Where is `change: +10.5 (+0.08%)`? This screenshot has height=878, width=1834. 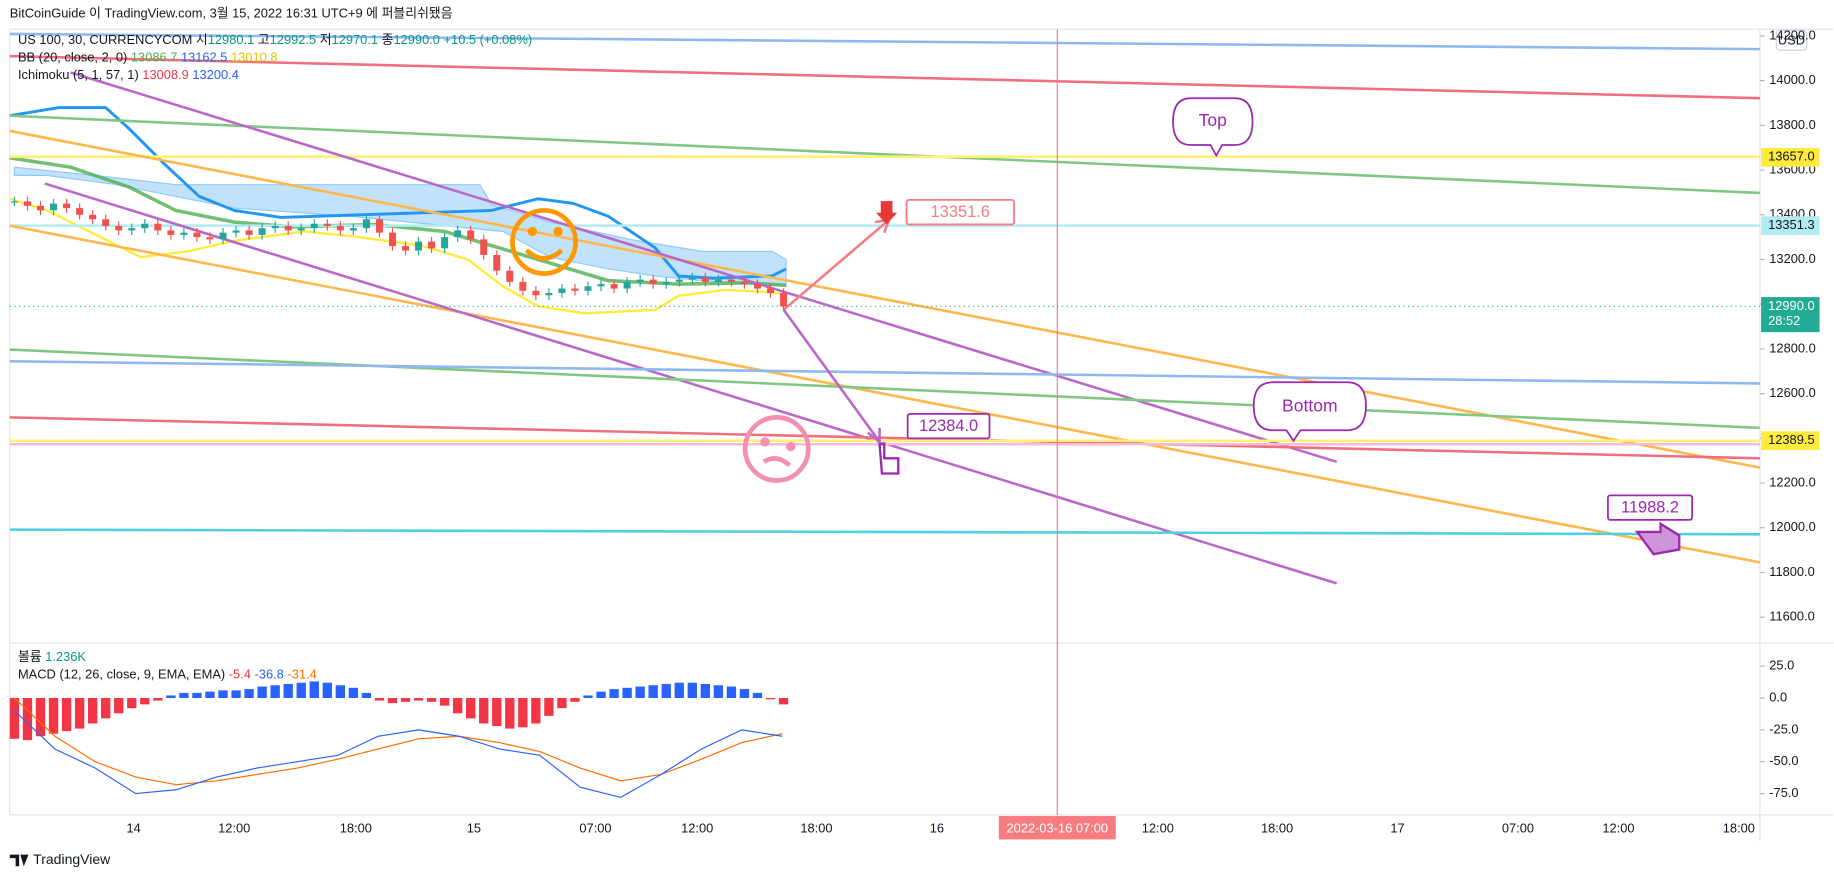
change: +10.5 (+0.08%) is located at coordinates (488, 39).